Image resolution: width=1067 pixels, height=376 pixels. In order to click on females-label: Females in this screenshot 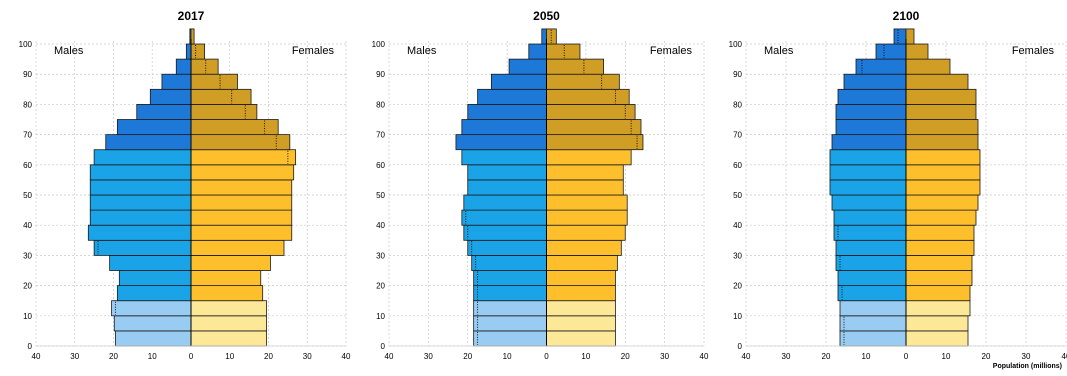, I will do `click(313, 51)`.